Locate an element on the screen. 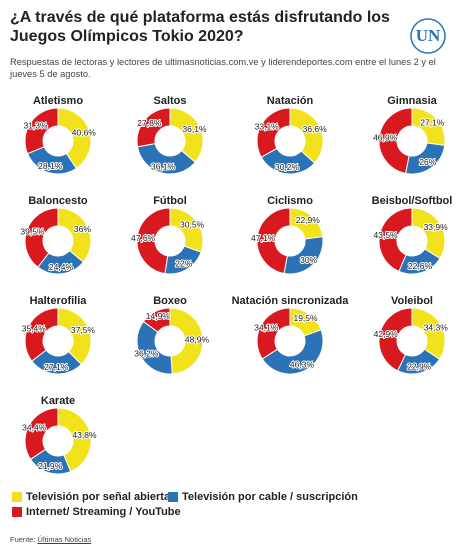 The image size is (457, 553). value-label: 34,3% is located at coordinates (436, 327).